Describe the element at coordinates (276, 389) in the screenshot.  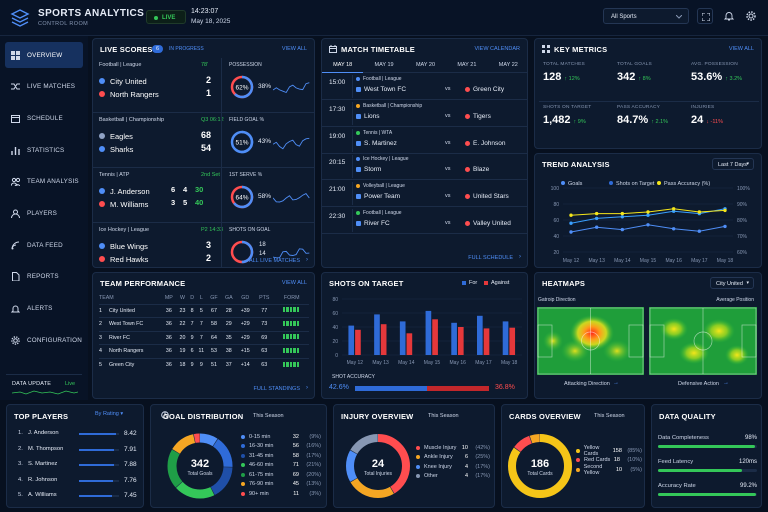
I see `full-standings-link: FULL STANDINGS` at that location.